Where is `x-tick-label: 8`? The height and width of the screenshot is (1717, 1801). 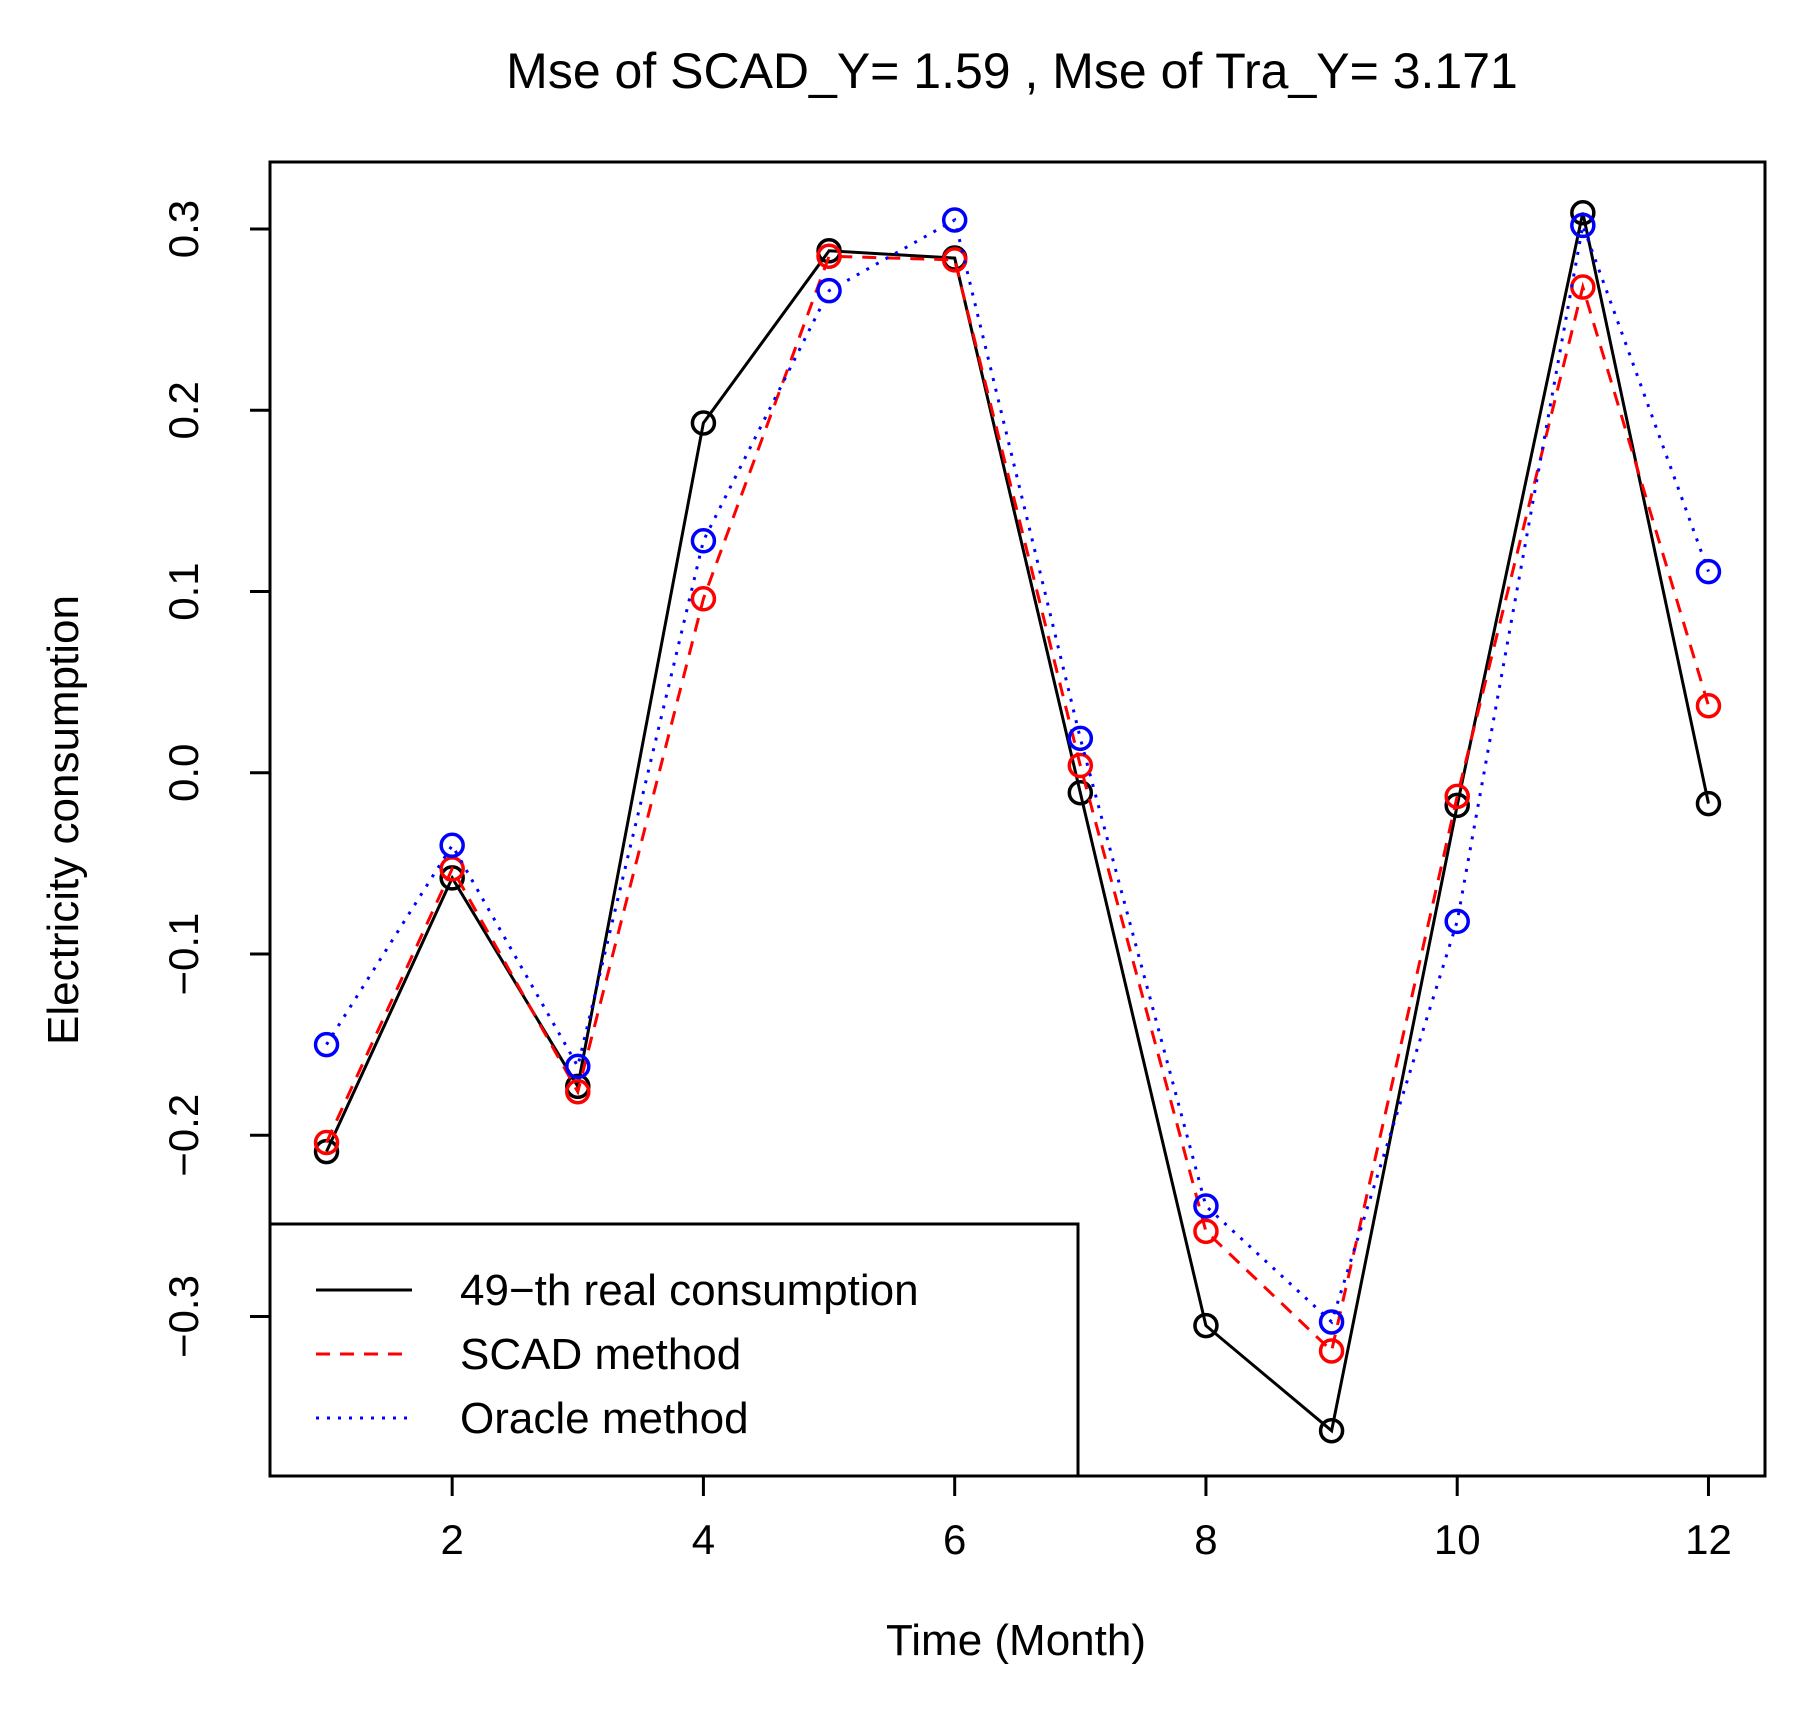 x-tick-label: 8 is located at coordinates (1205, 1539).